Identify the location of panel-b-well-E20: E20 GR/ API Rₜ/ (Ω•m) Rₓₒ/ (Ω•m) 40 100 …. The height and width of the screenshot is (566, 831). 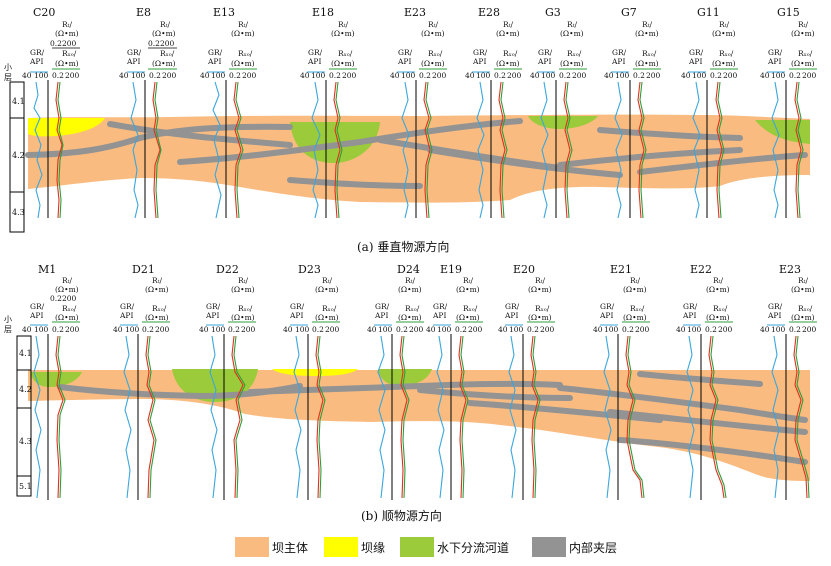
(526, 381).